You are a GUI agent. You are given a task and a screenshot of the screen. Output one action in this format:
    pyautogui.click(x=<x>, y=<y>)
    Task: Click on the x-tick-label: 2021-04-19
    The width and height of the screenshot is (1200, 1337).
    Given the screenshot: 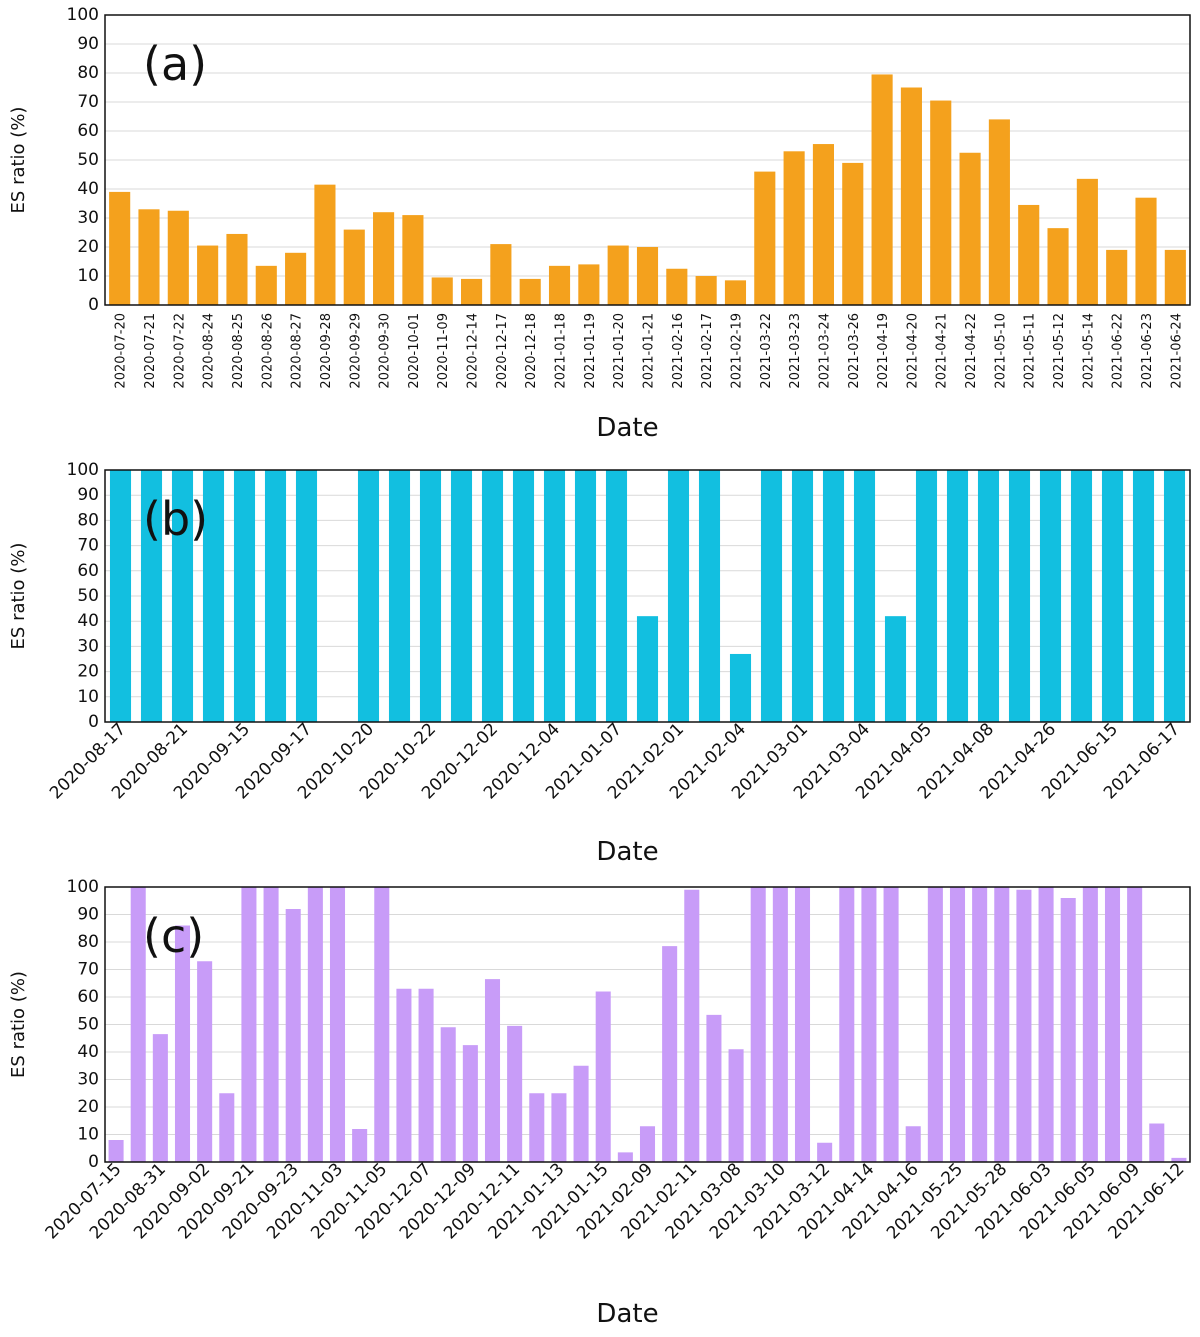 What is the action you would take?
    pyautogui.click(x=883, y=351)
    